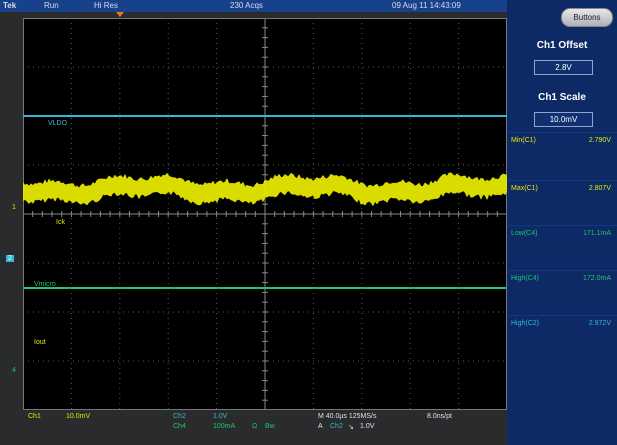 The image size is (617, 445). Describe the element at coordinates (320, 426) in the screenshot. I see `trigger-mode: A` at that location.